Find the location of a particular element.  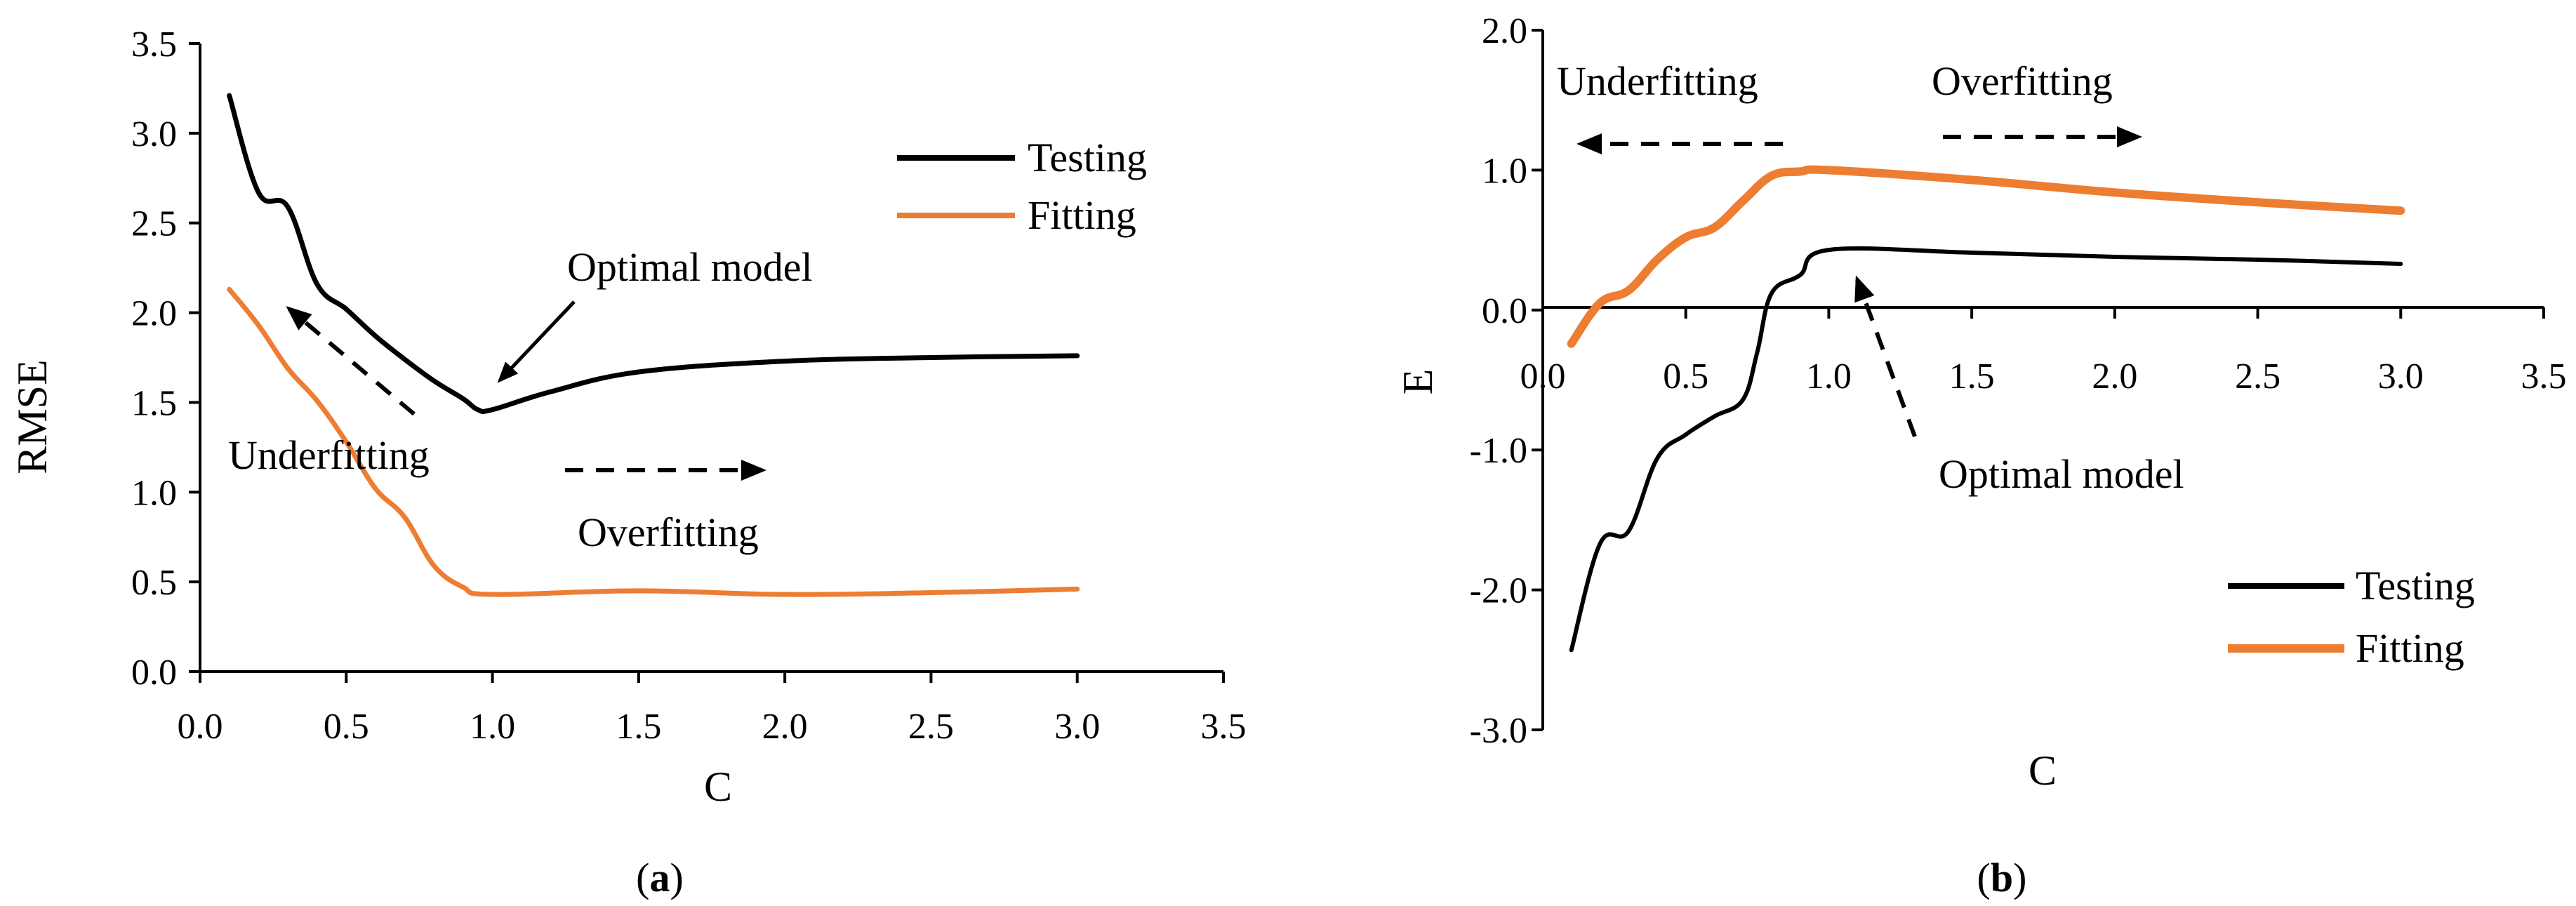

chart-a-xlabel: C is located at coordinates (718, 787).